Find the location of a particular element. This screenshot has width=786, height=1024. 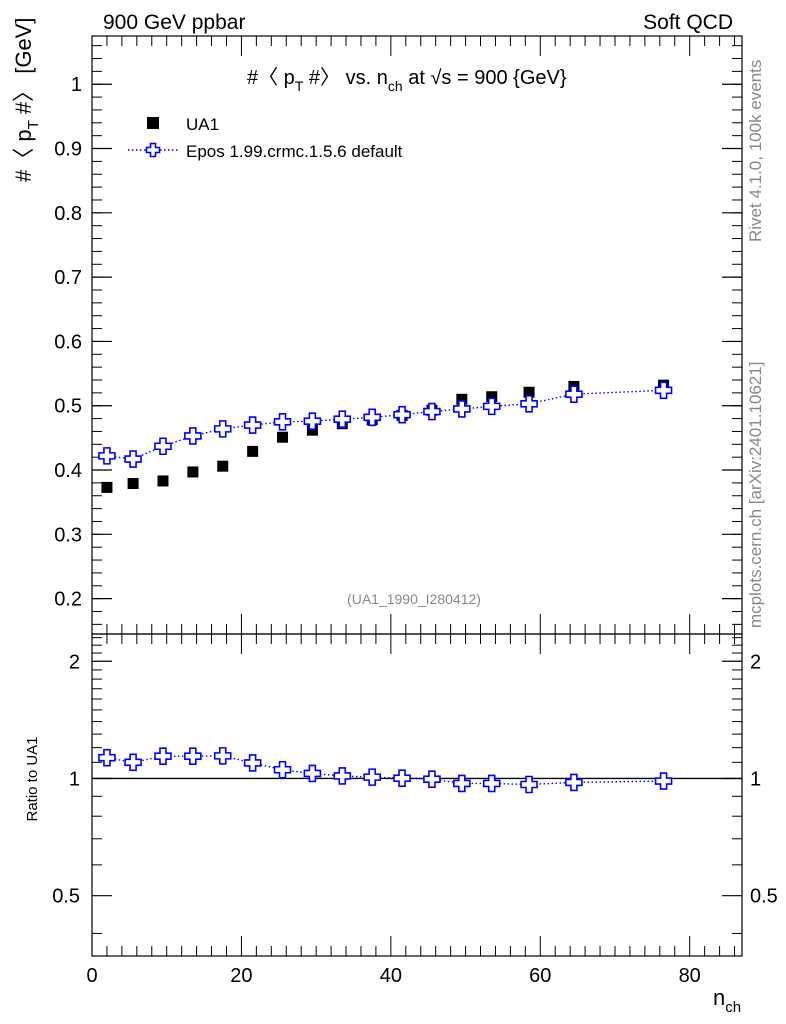

epos-ratio-line is located at coordinates (385, 770).